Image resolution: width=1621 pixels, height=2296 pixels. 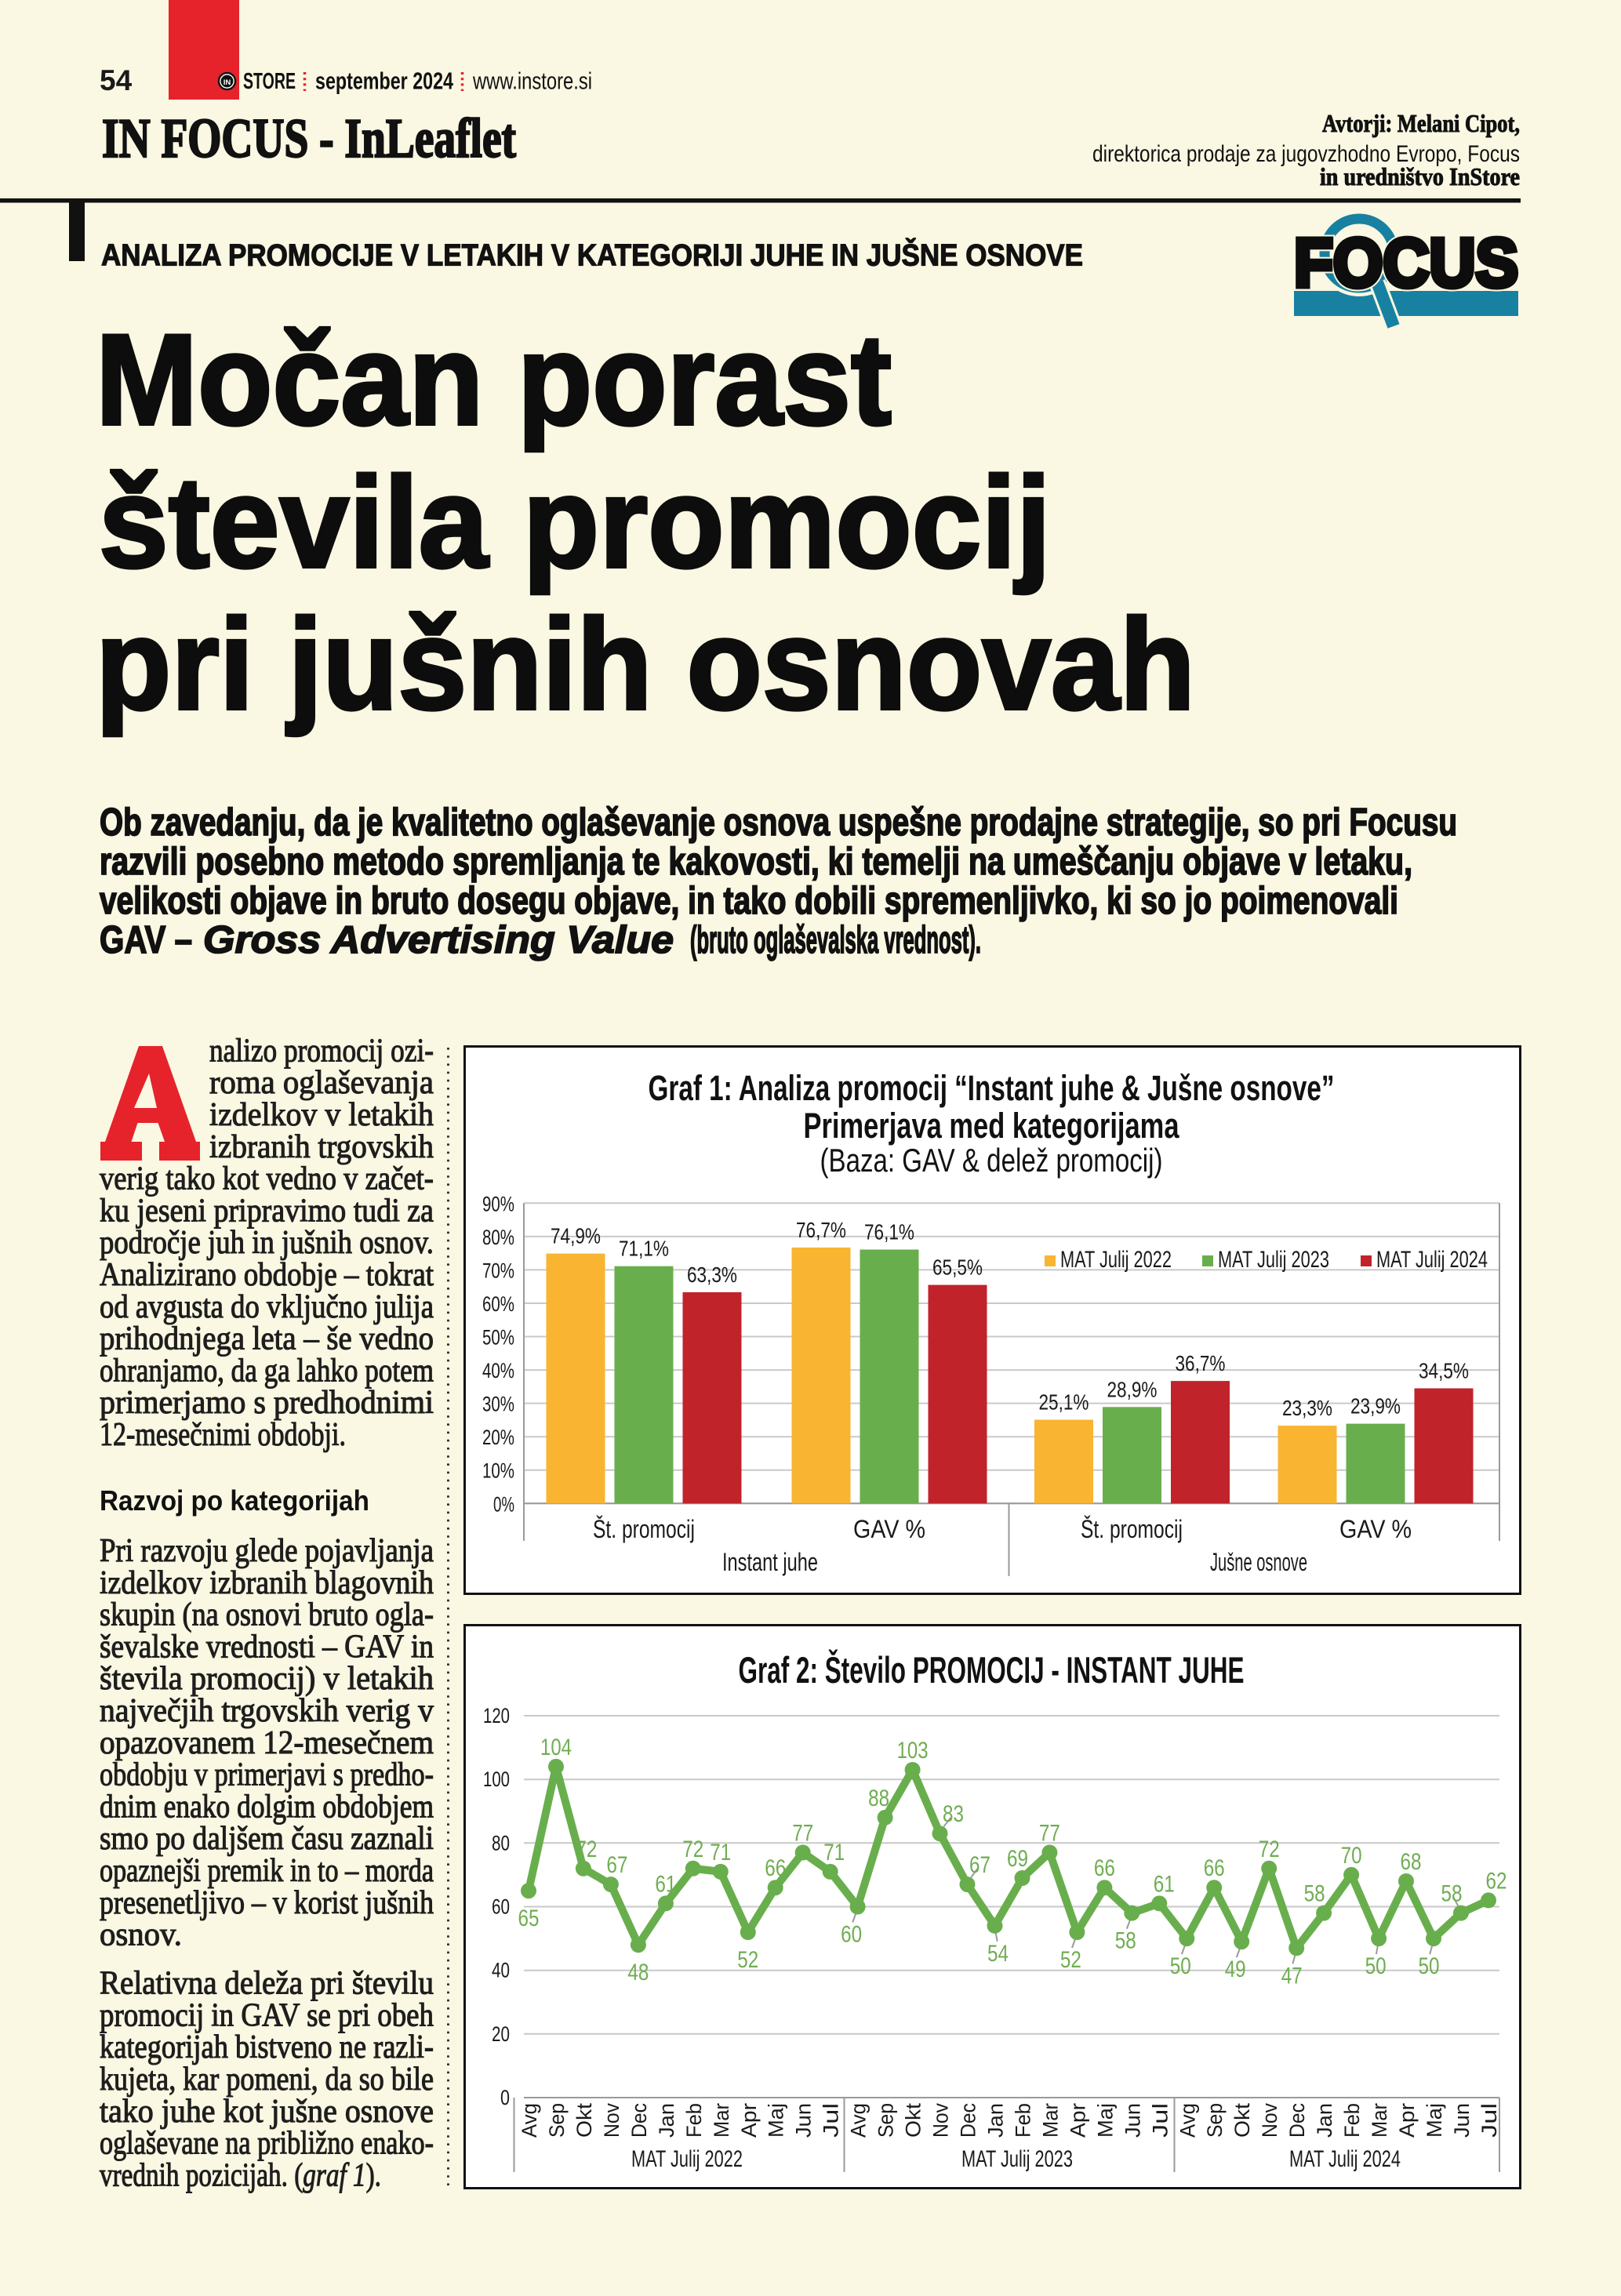 What do you see at coordinates (992, 1126) in the screenshot?
I see `svg-text: Primerjava med kategorijama` at bounding box center [992, 1126].